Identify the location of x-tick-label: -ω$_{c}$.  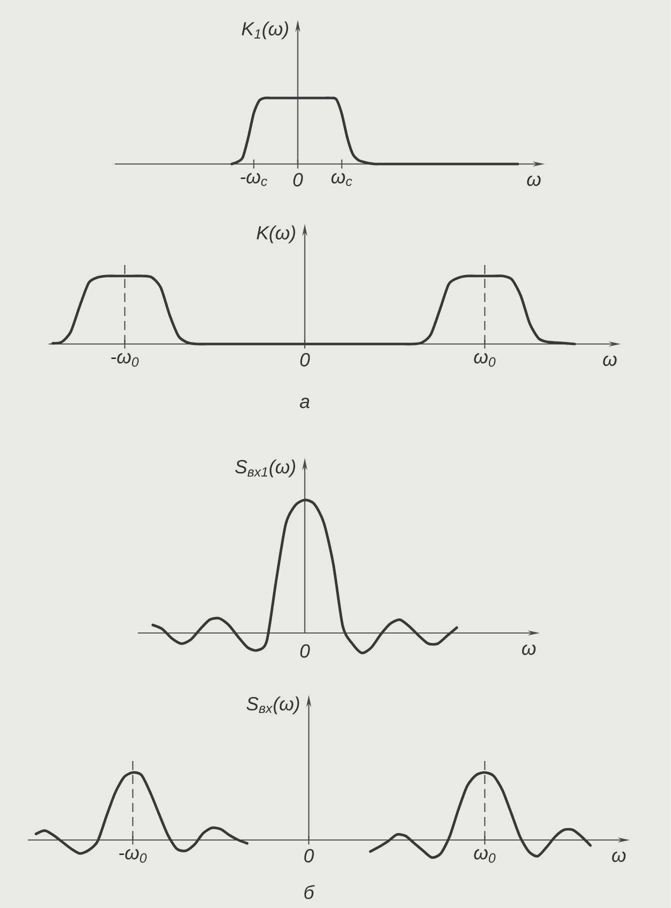
(254, 179).